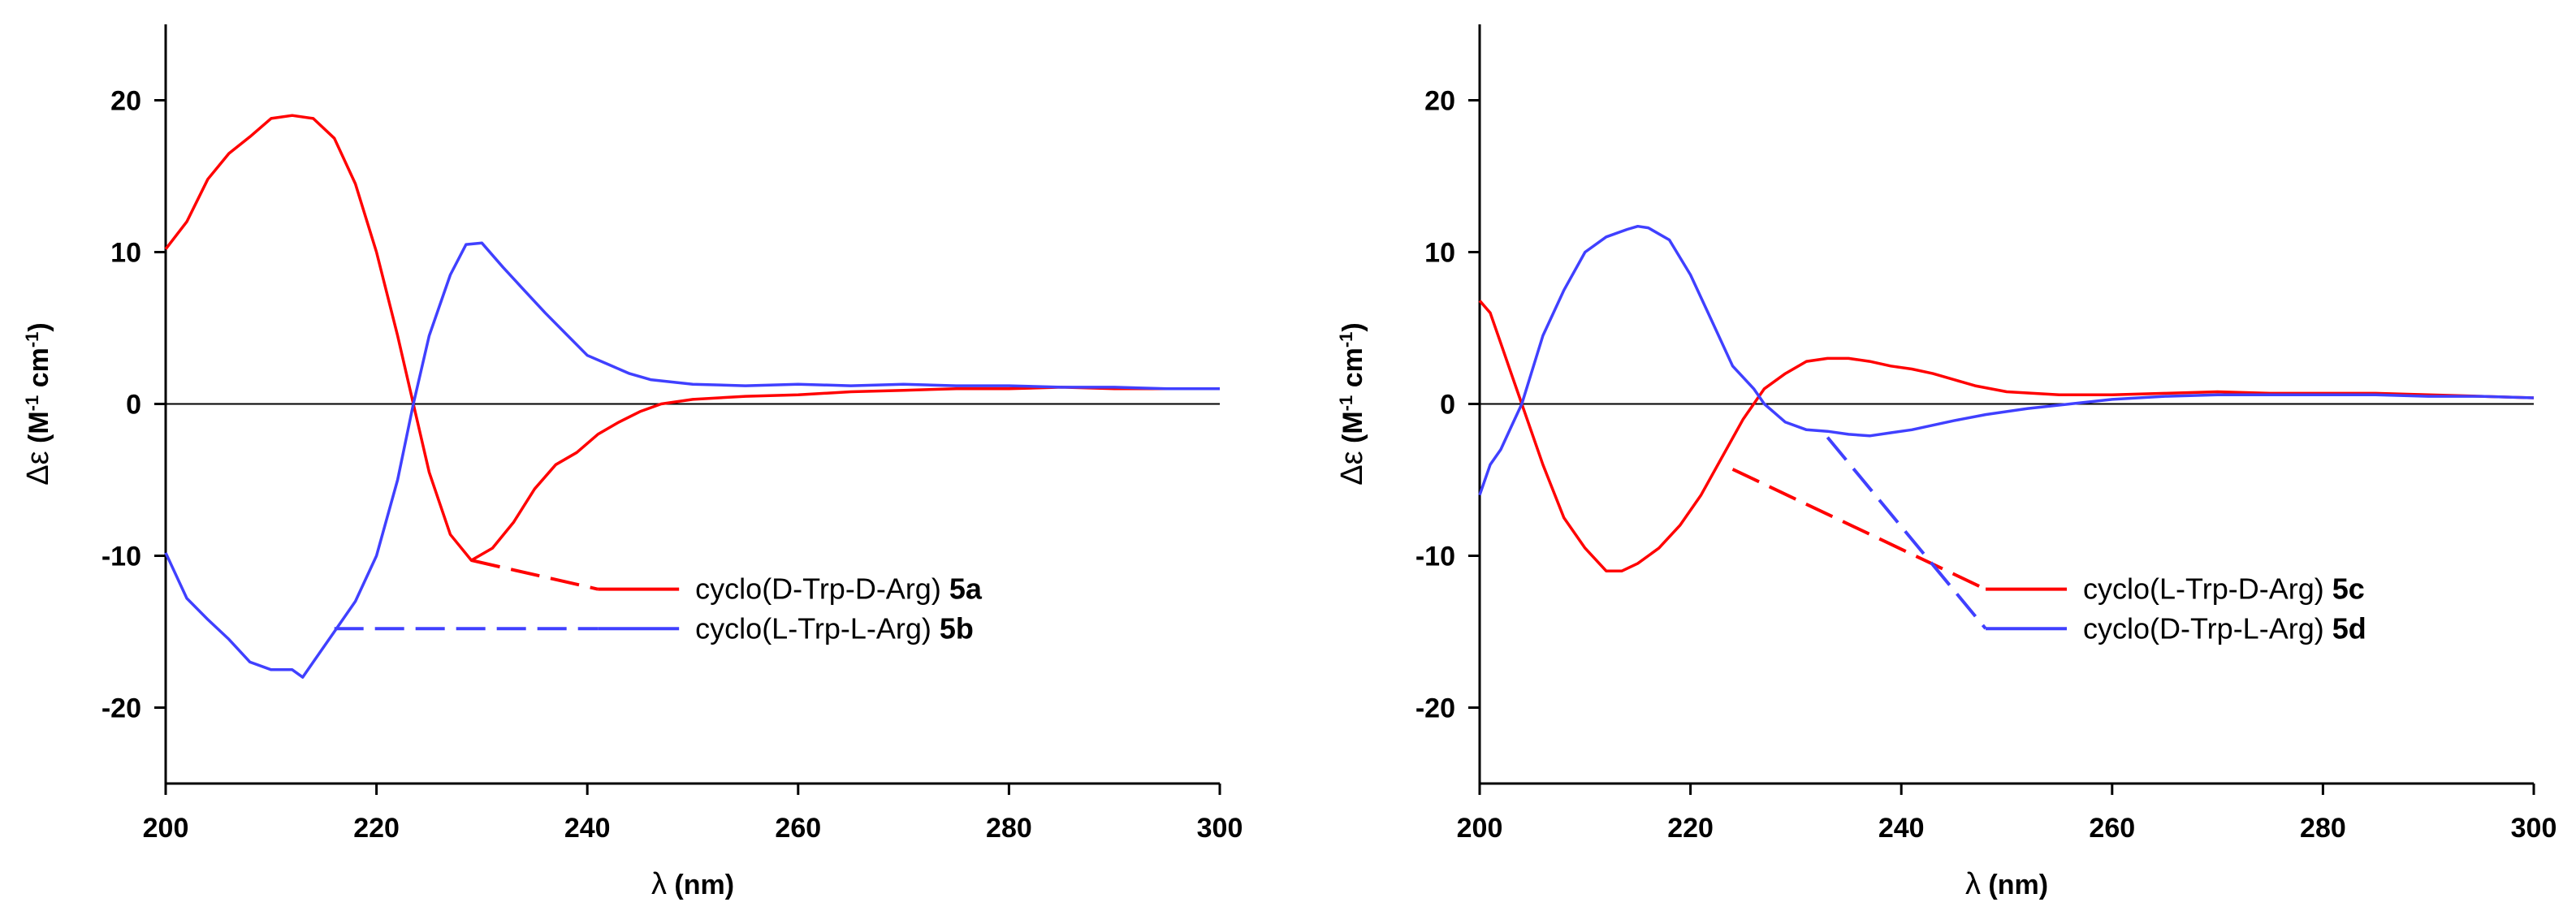 This screenshot has height=911, width=2576. I want to click on legend-label-5a: cyclo(D-Trp-D-Arg) 5a, so click(839, 589).